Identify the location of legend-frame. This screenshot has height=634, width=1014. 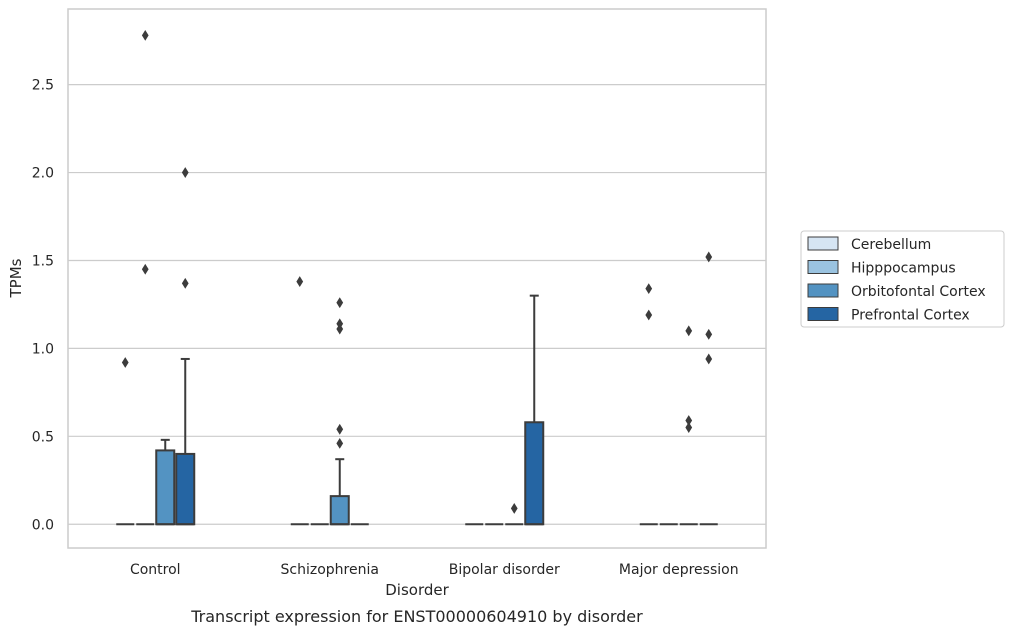
(902, 279).